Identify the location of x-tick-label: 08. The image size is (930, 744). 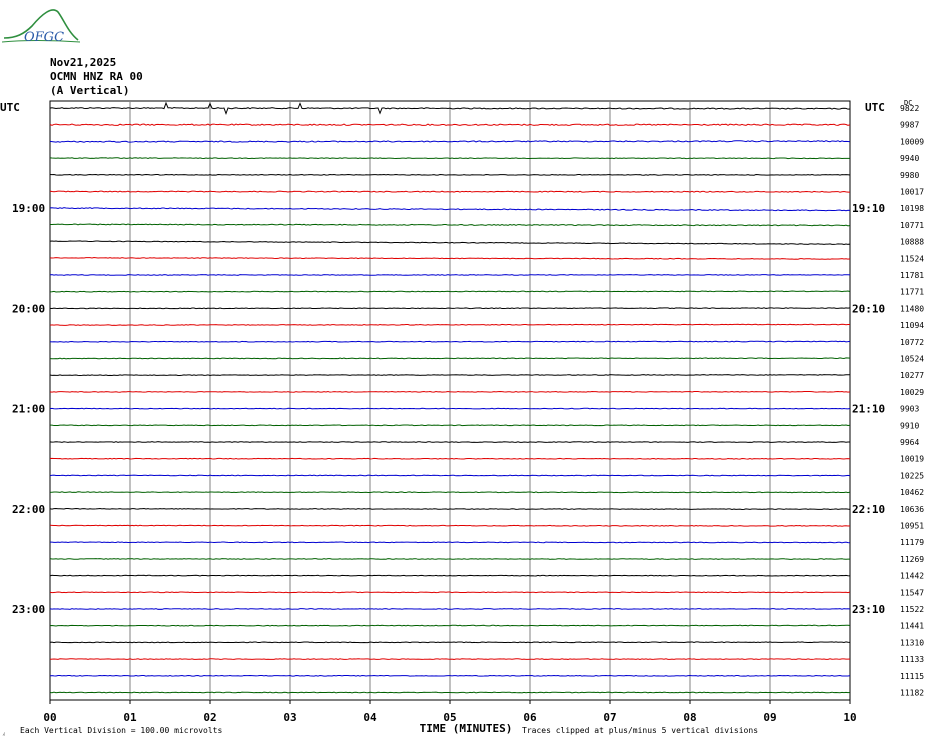
(689, 717).